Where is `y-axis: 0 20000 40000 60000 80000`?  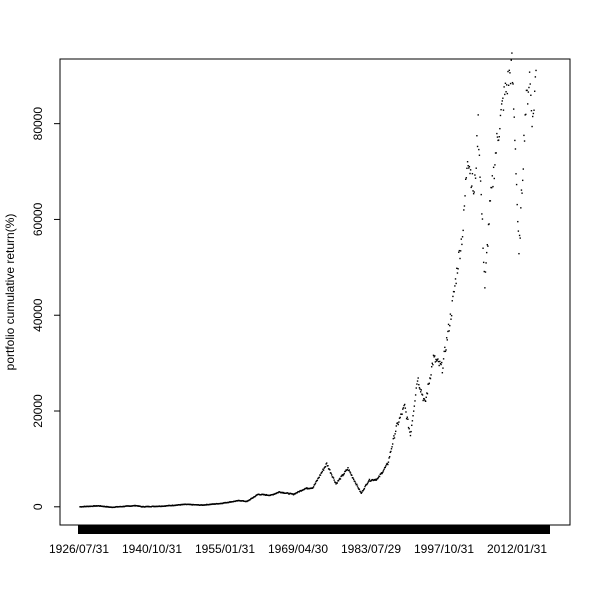
y-axis: 0 20000 40000 60000 80000 is located at coordinates (45, 308).